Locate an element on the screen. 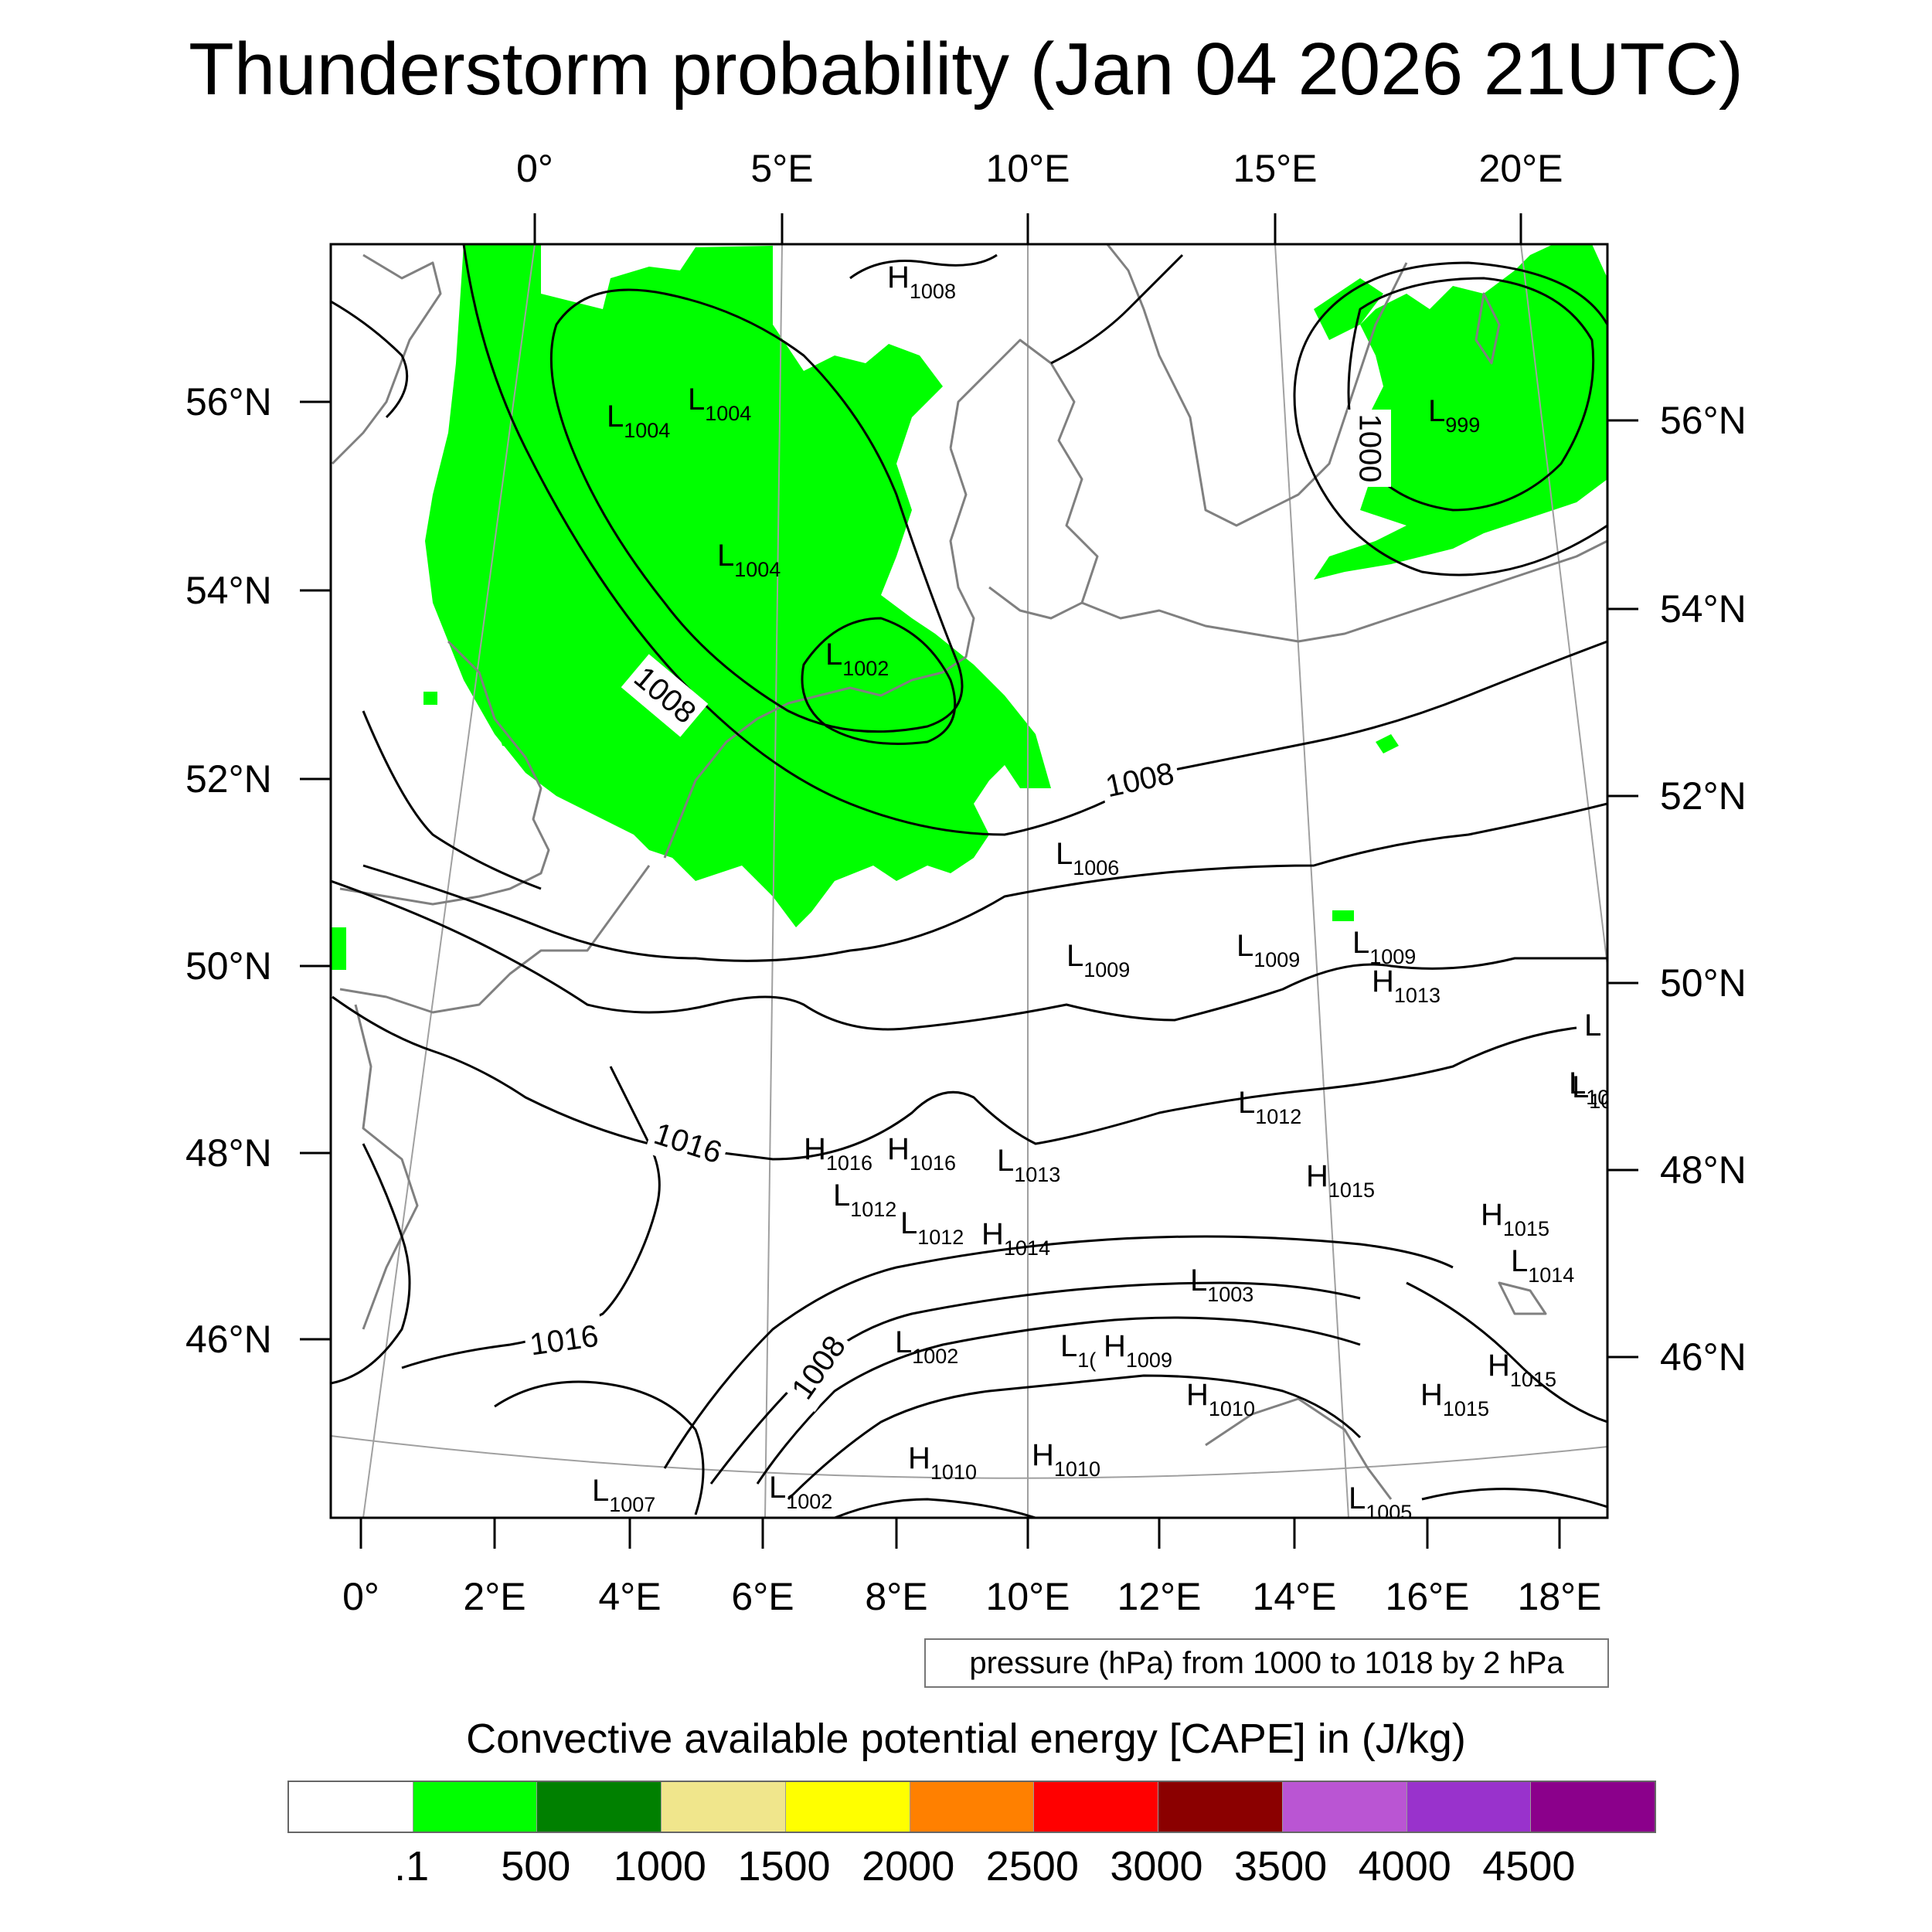 Image resolution: width=1932 pixels, height=1932 pixels. right-lat-label: 56°N is located at coordinates (1703, 421).